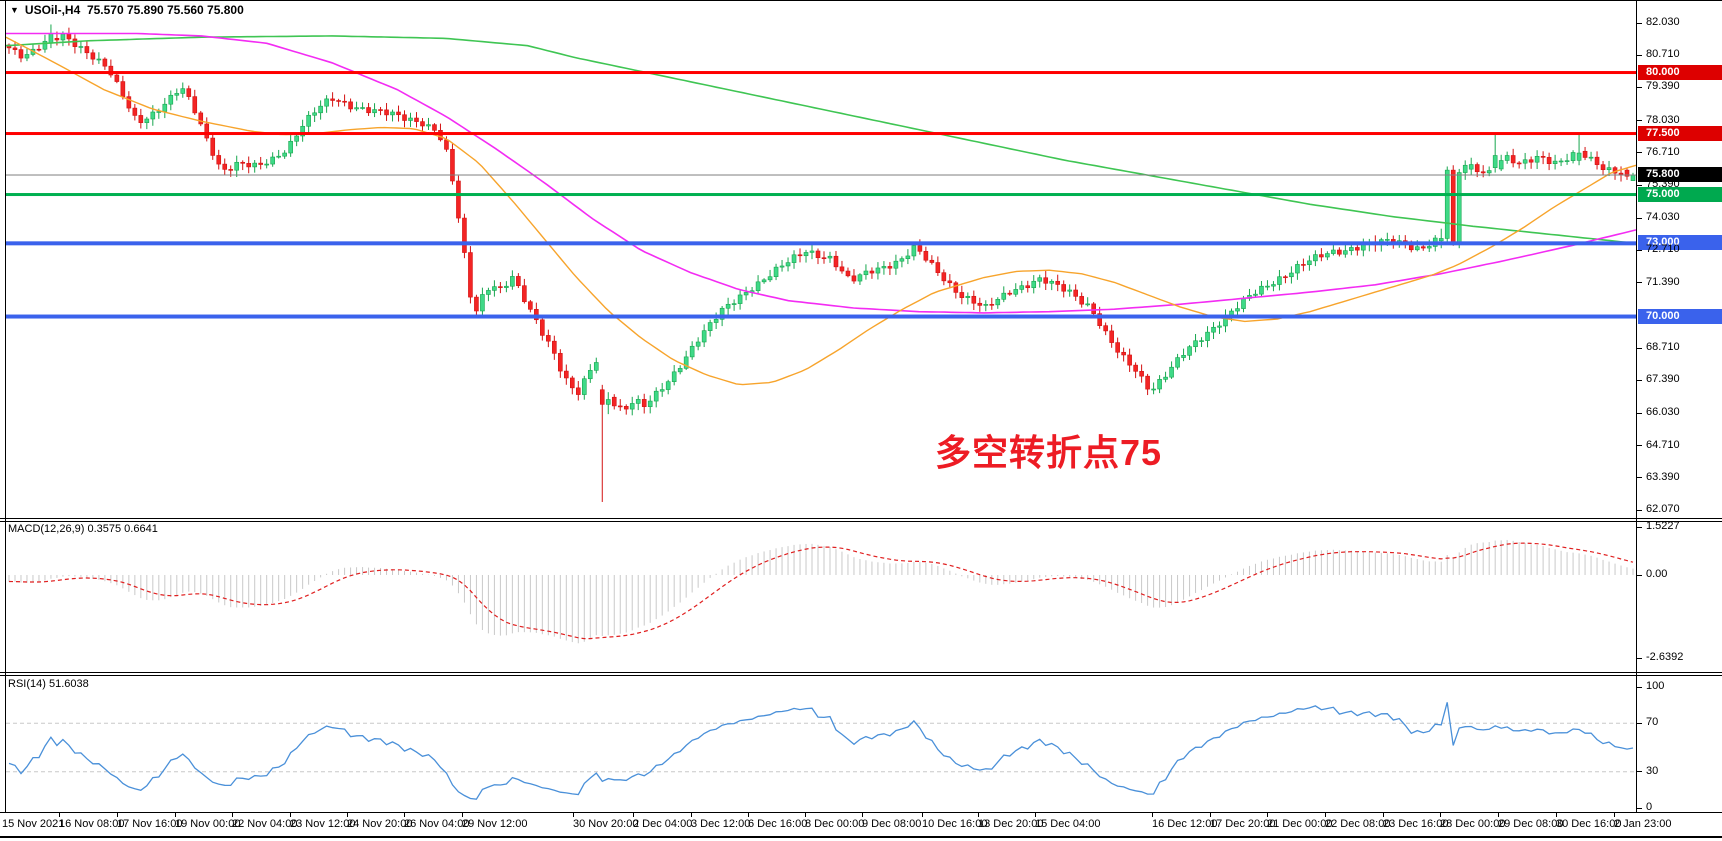 Image resolution: width=1722 pixels, height=841 pixels. What do you see at coordinates (892, 824) in the screenshot?
I see `time-axis-label: 9 Dec 08:00` at bounding box center [892, 824].